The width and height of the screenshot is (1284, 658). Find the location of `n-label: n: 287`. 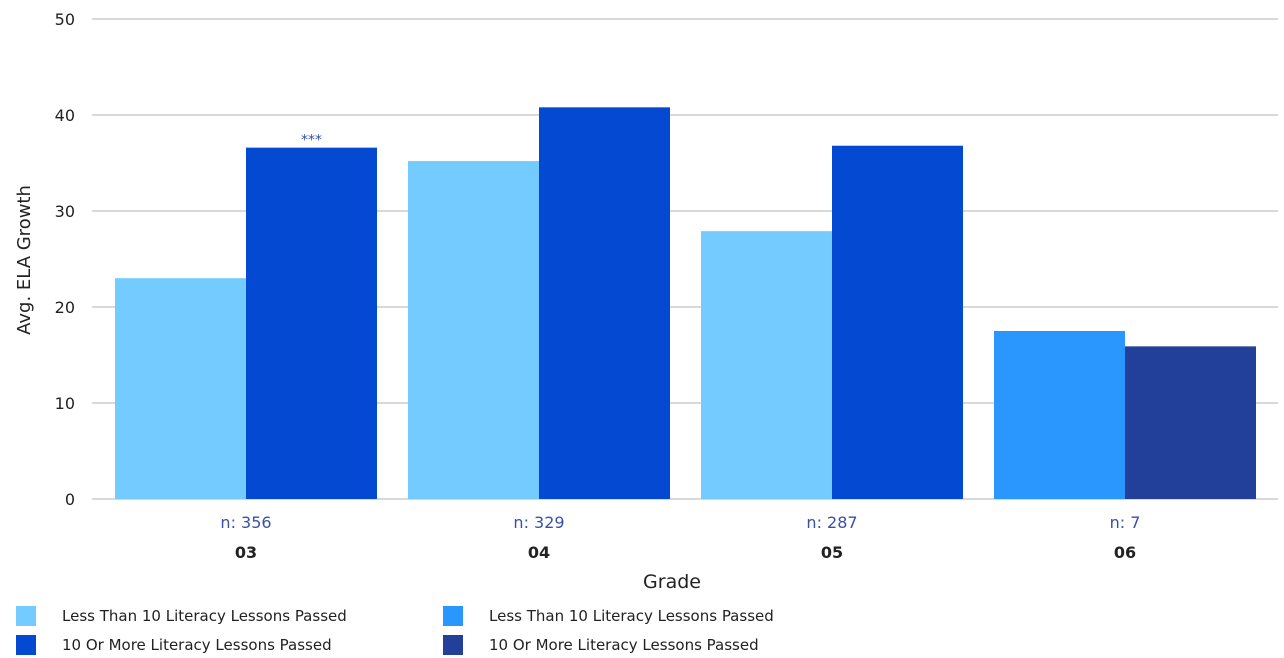

n-label: n: 287 is located at coordinates (831, 522).